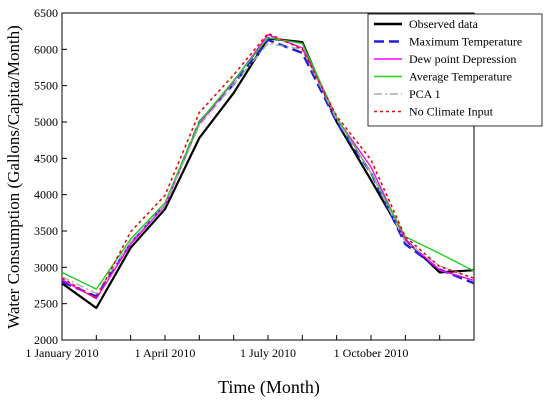 The width and height of the screenshot is (550, 402). Describe the element at coordinates (460, 77) in the screenshot. I see `legend-label: Average Temperature` at that location.